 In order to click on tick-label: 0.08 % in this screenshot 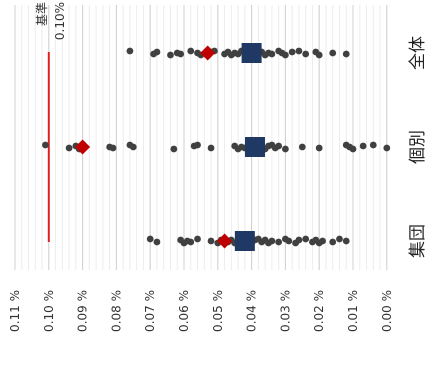, I will do `click(116, 311)`.